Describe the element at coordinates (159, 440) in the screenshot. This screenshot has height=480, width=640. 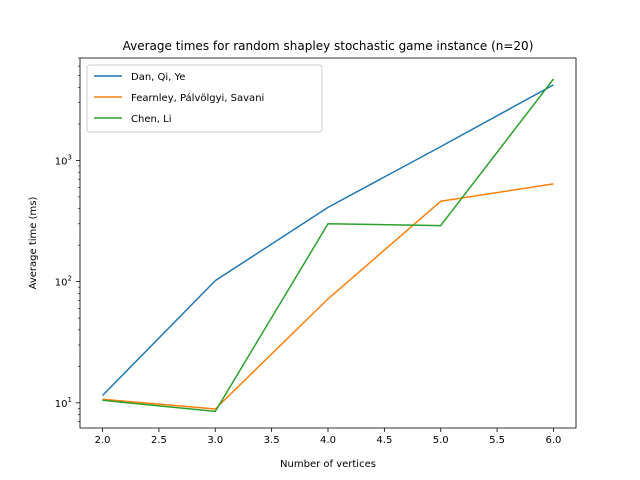
I see `x-tick-label: 2.5` at that location.